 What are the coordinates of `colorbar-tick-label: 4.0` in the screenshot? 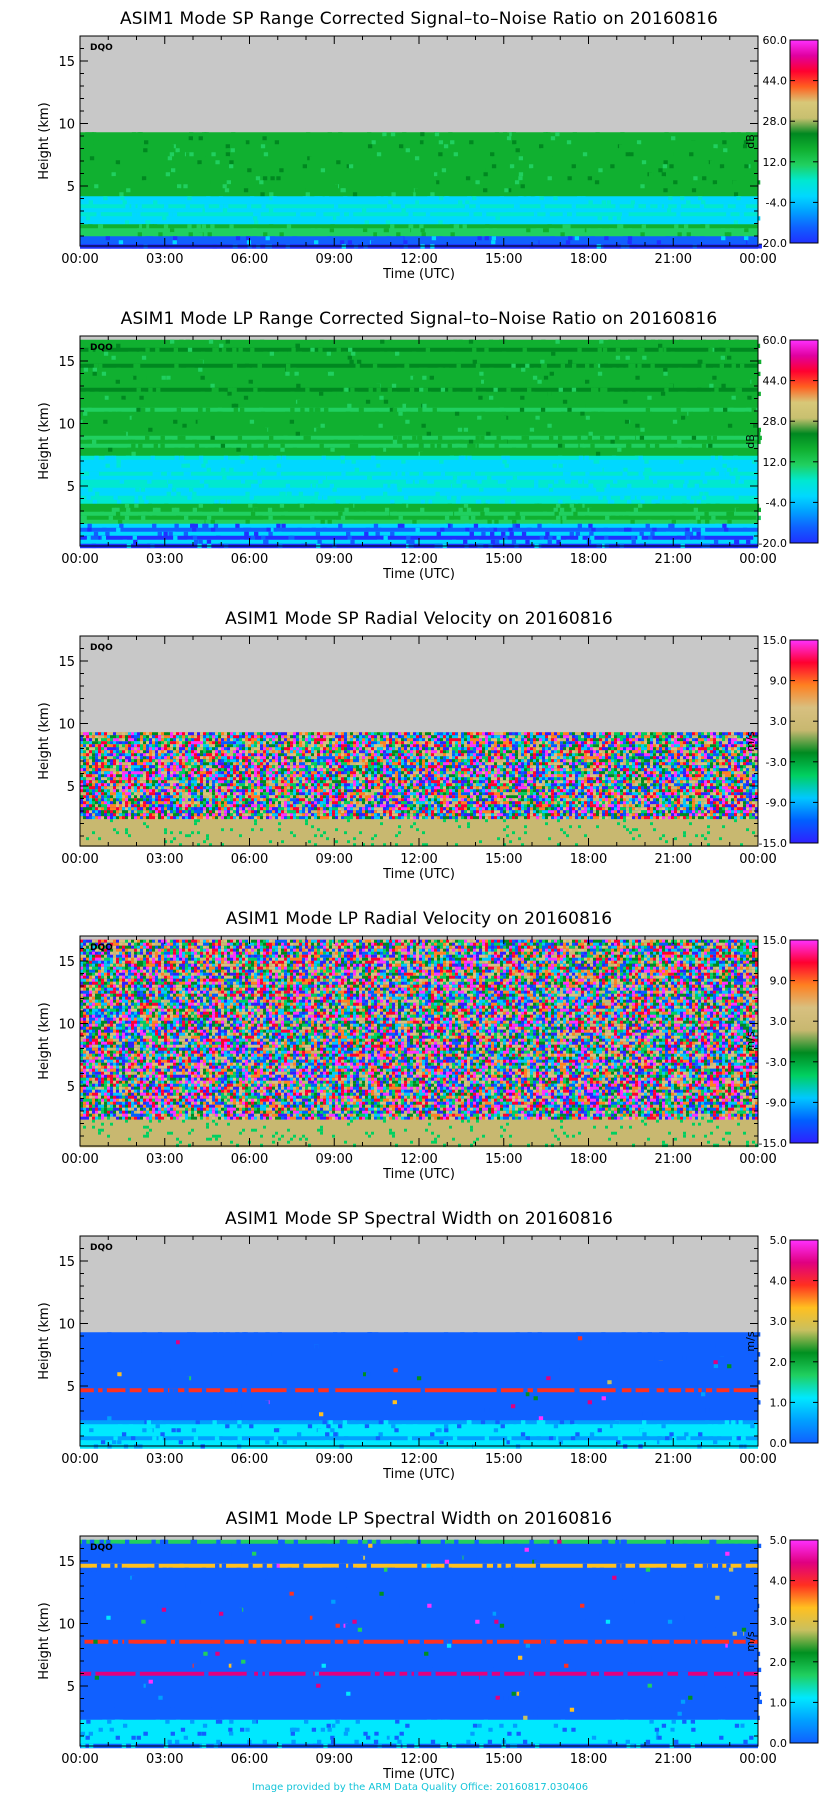 It's located at (779, 1581).